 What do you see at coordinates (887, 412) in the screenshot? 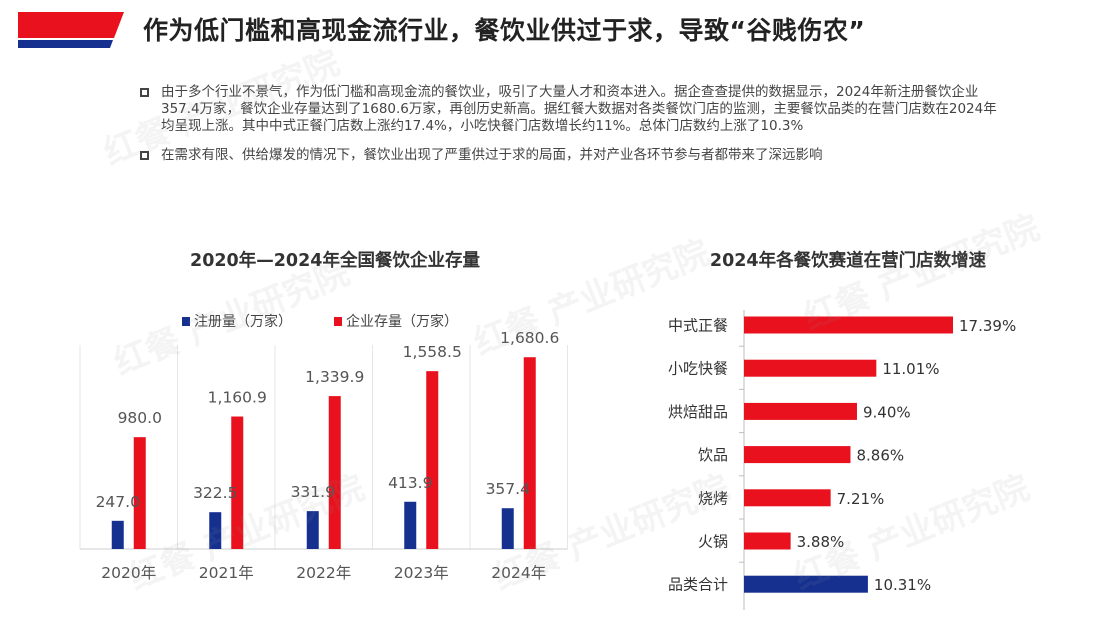
I see `data-label: 9.40%` at bounding box center [887, 412].